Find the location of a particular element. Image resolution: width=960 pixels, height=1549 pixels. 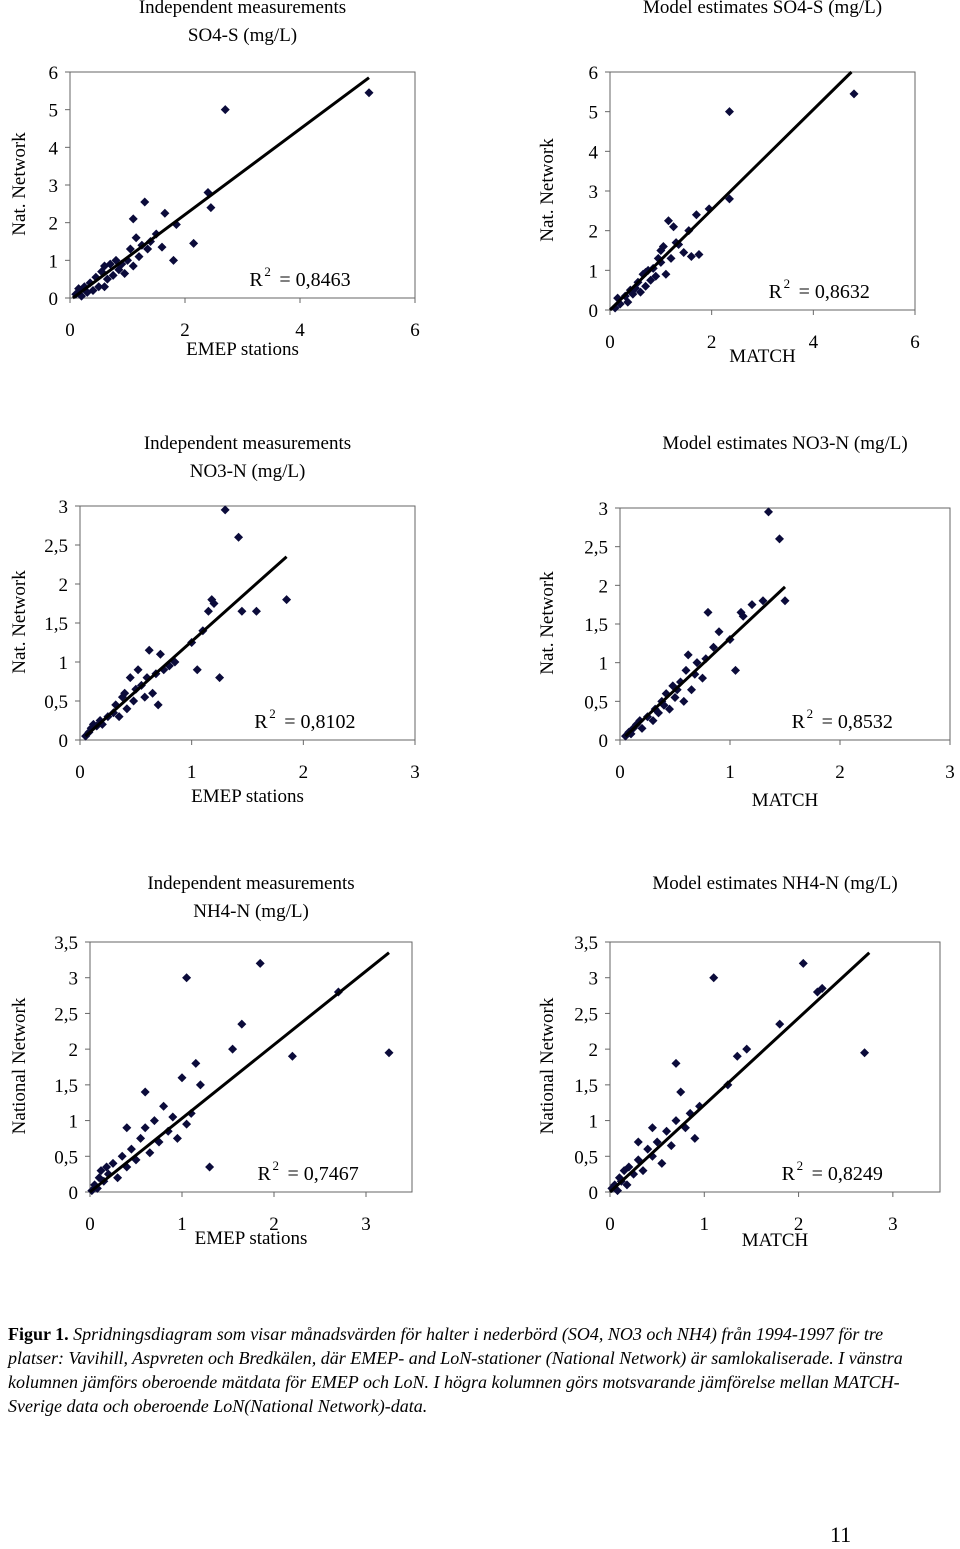

chart-title: Independent measurements NO3-N (mg/L) is located at coordinates (247, 458).